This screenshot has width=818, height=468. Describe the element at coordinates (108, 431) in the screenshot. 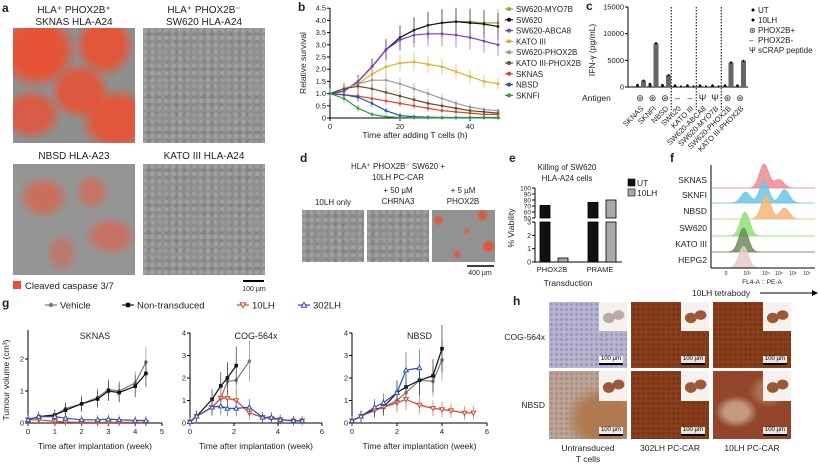

I see `x-tick-label: 3` at that location.